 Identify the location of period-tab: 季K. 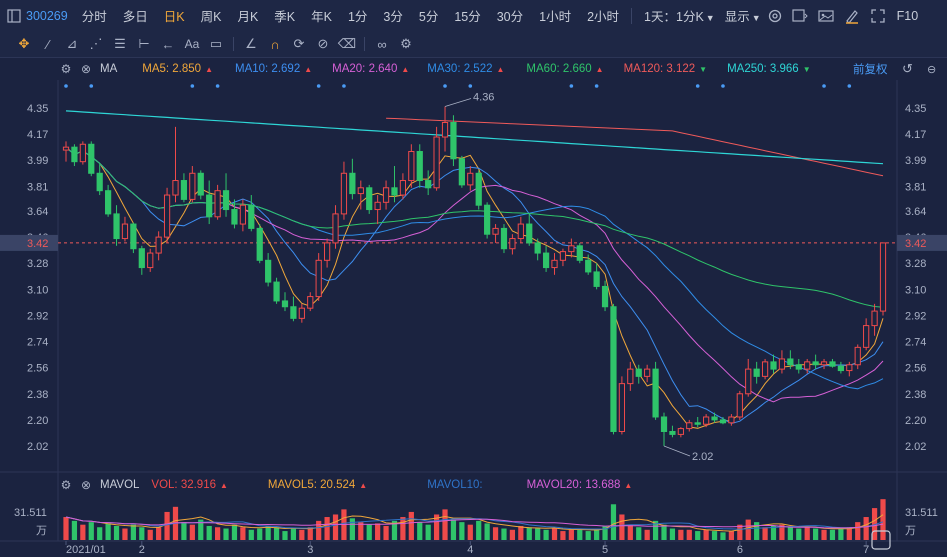
(285, 17).